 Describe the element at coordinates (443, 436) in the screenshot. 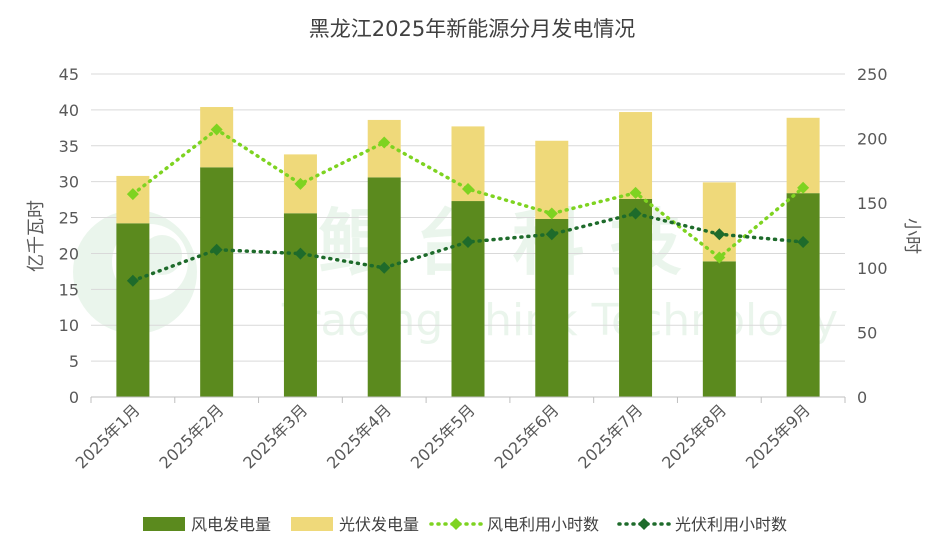

I see `x-tick-label: 2025年5月` at that location.